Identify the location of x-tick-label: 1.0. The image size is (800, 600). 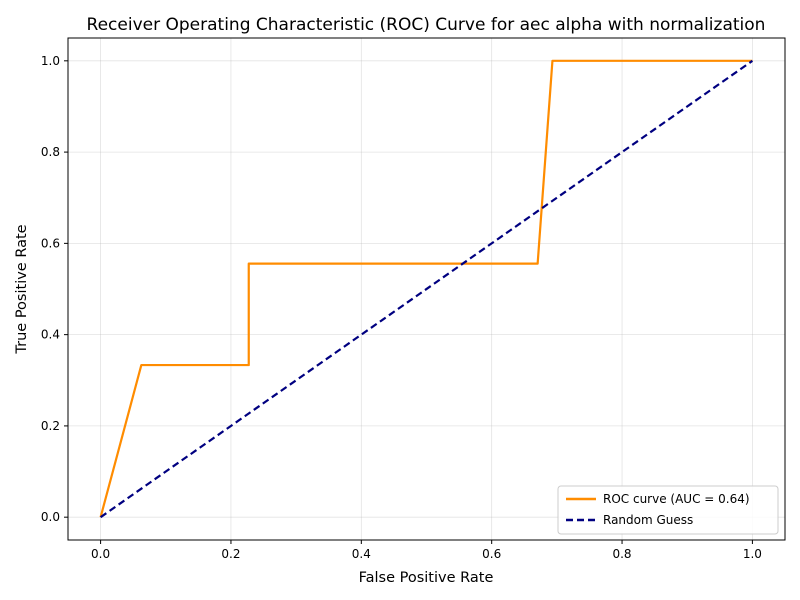
(752, 554).